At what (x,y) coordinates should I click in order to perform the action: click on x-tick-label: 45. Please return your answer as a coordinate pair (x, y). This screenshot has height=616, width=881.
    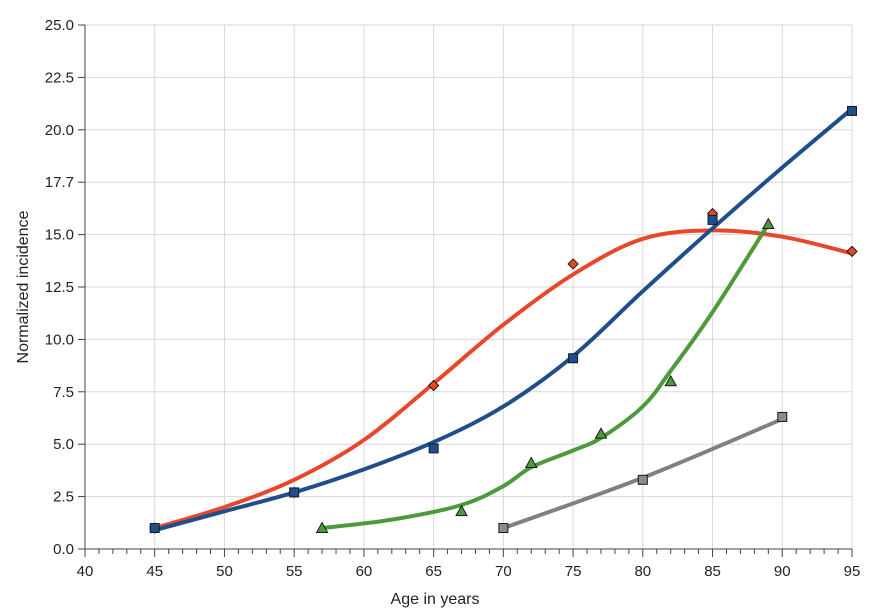
    Looking at the image, I should click on (154, 571).